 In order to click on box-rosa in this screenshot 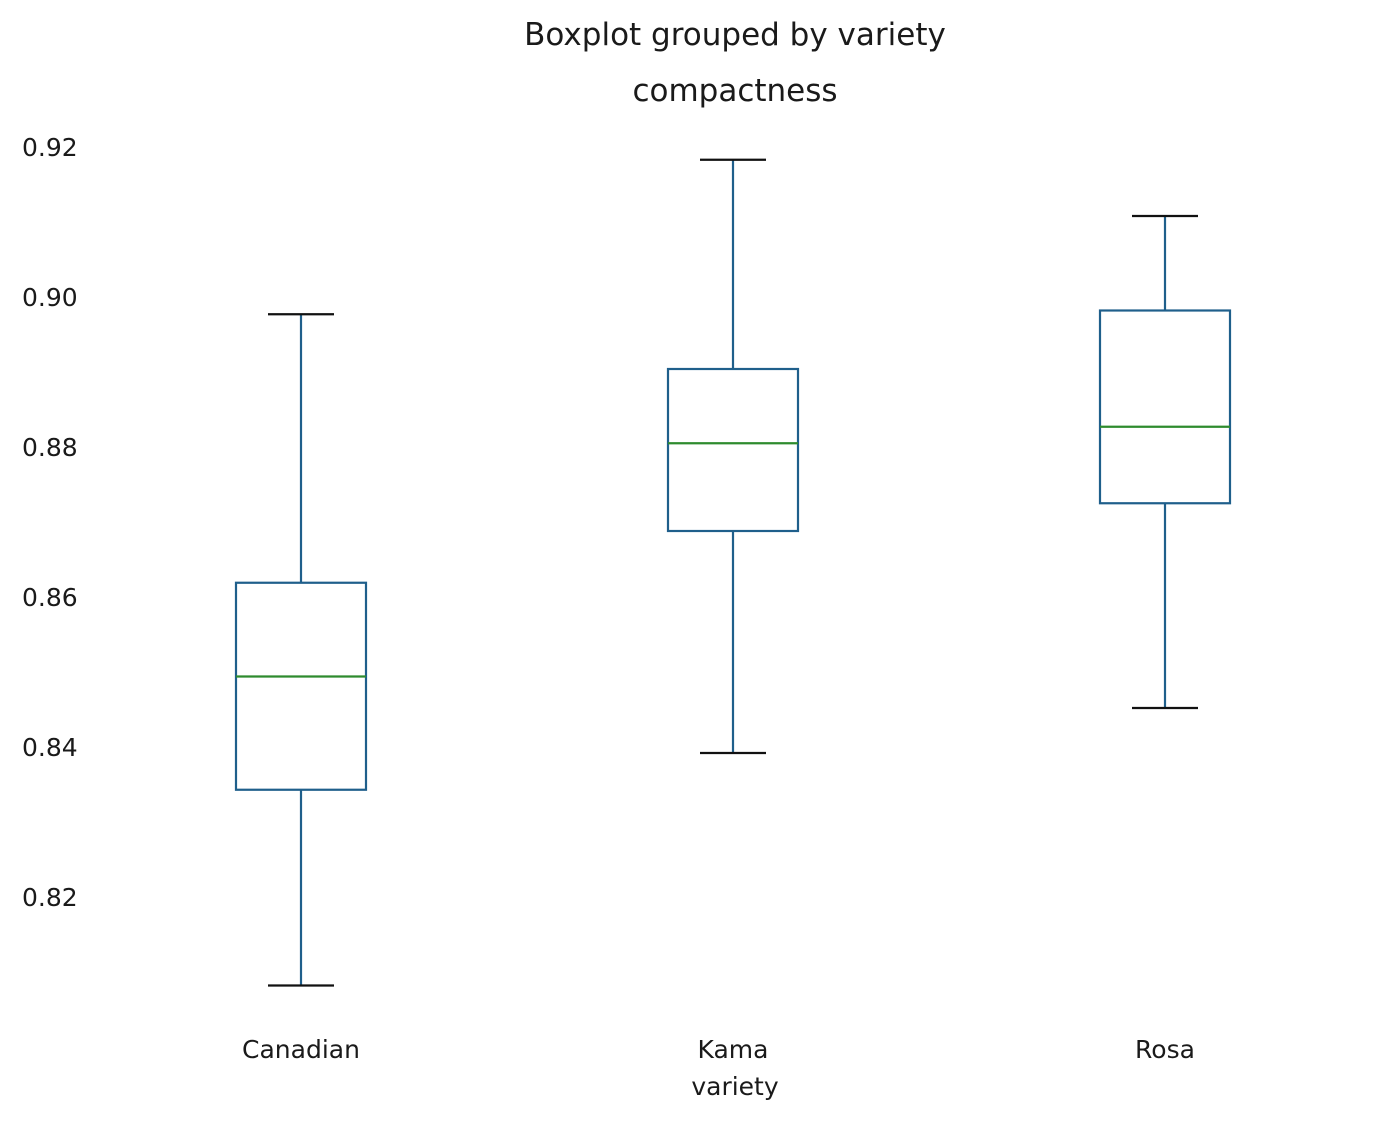, I will do `click(1165, 462)`.